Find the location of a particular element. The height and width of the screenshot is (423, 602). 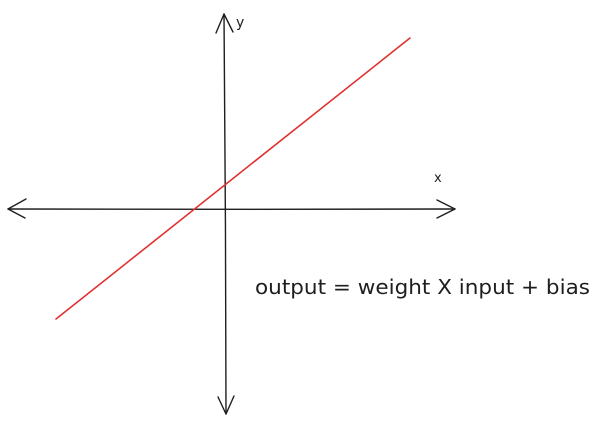

x-axis-left-arrowhead is located at coordinates (17, 208).